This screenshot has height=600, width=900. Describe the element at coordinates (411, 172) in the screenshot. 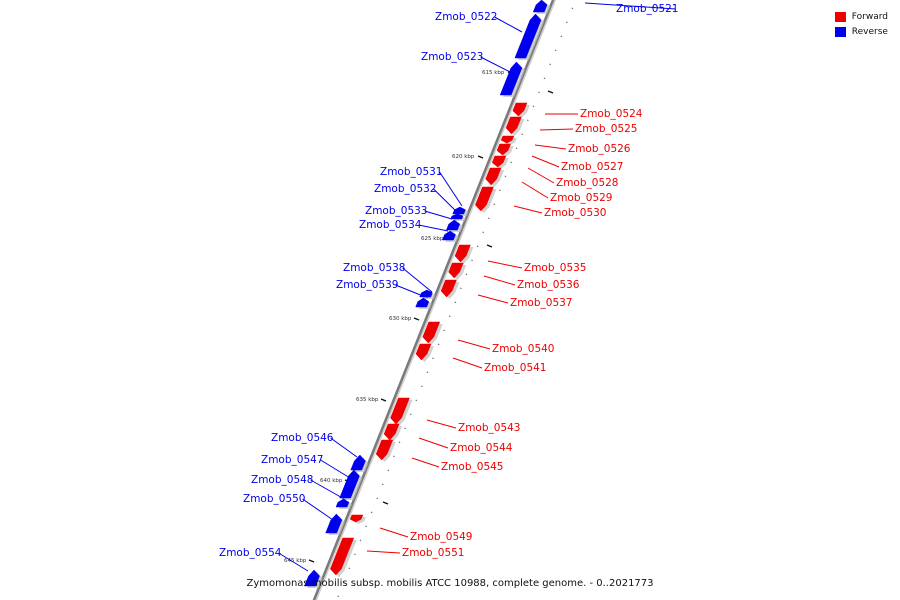

I see `gene-label: Zmob_0531` at that location.